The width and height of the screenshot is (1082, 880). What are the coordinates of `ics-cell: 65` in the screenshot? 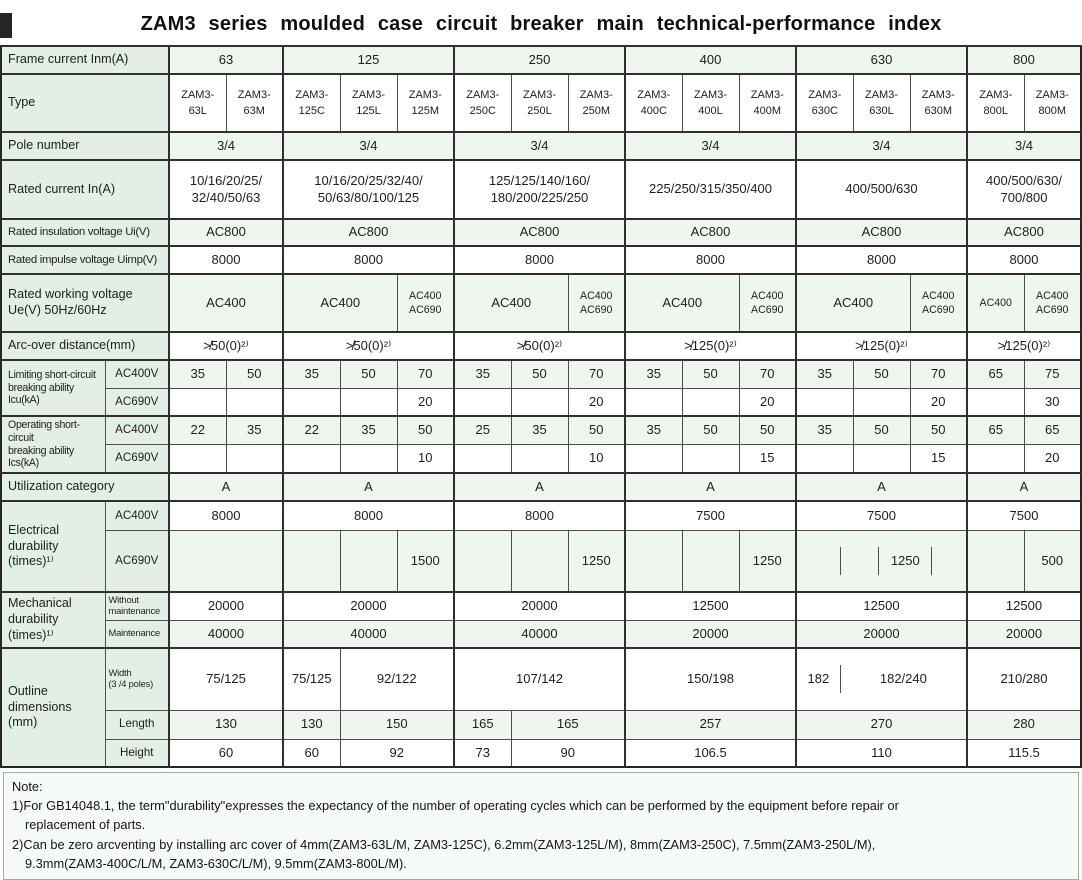 It's located at (1052, 430).